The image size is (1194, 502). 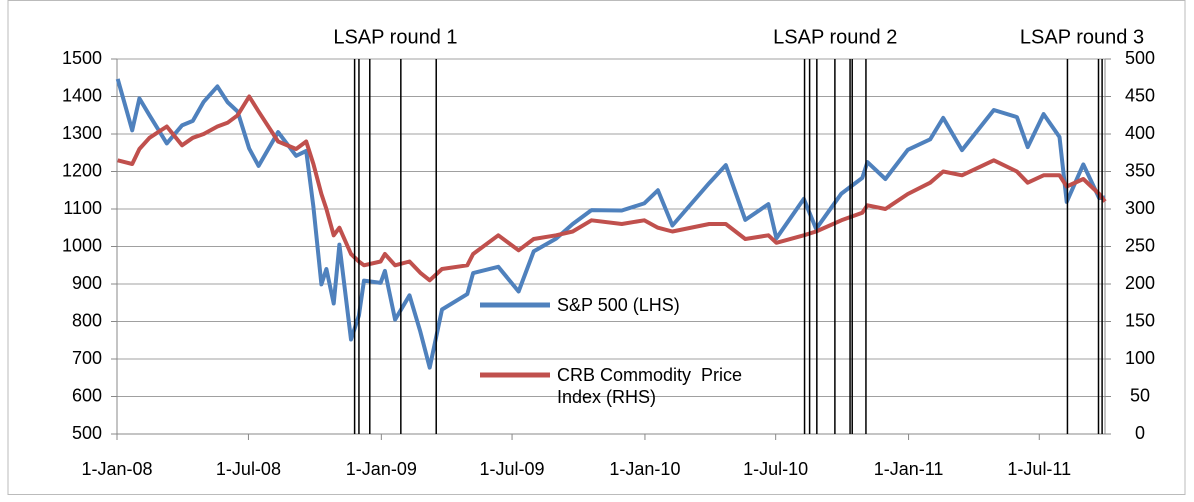 I want to click on x-tick-label: 1-Jan-10, so click(x=644, y=469).